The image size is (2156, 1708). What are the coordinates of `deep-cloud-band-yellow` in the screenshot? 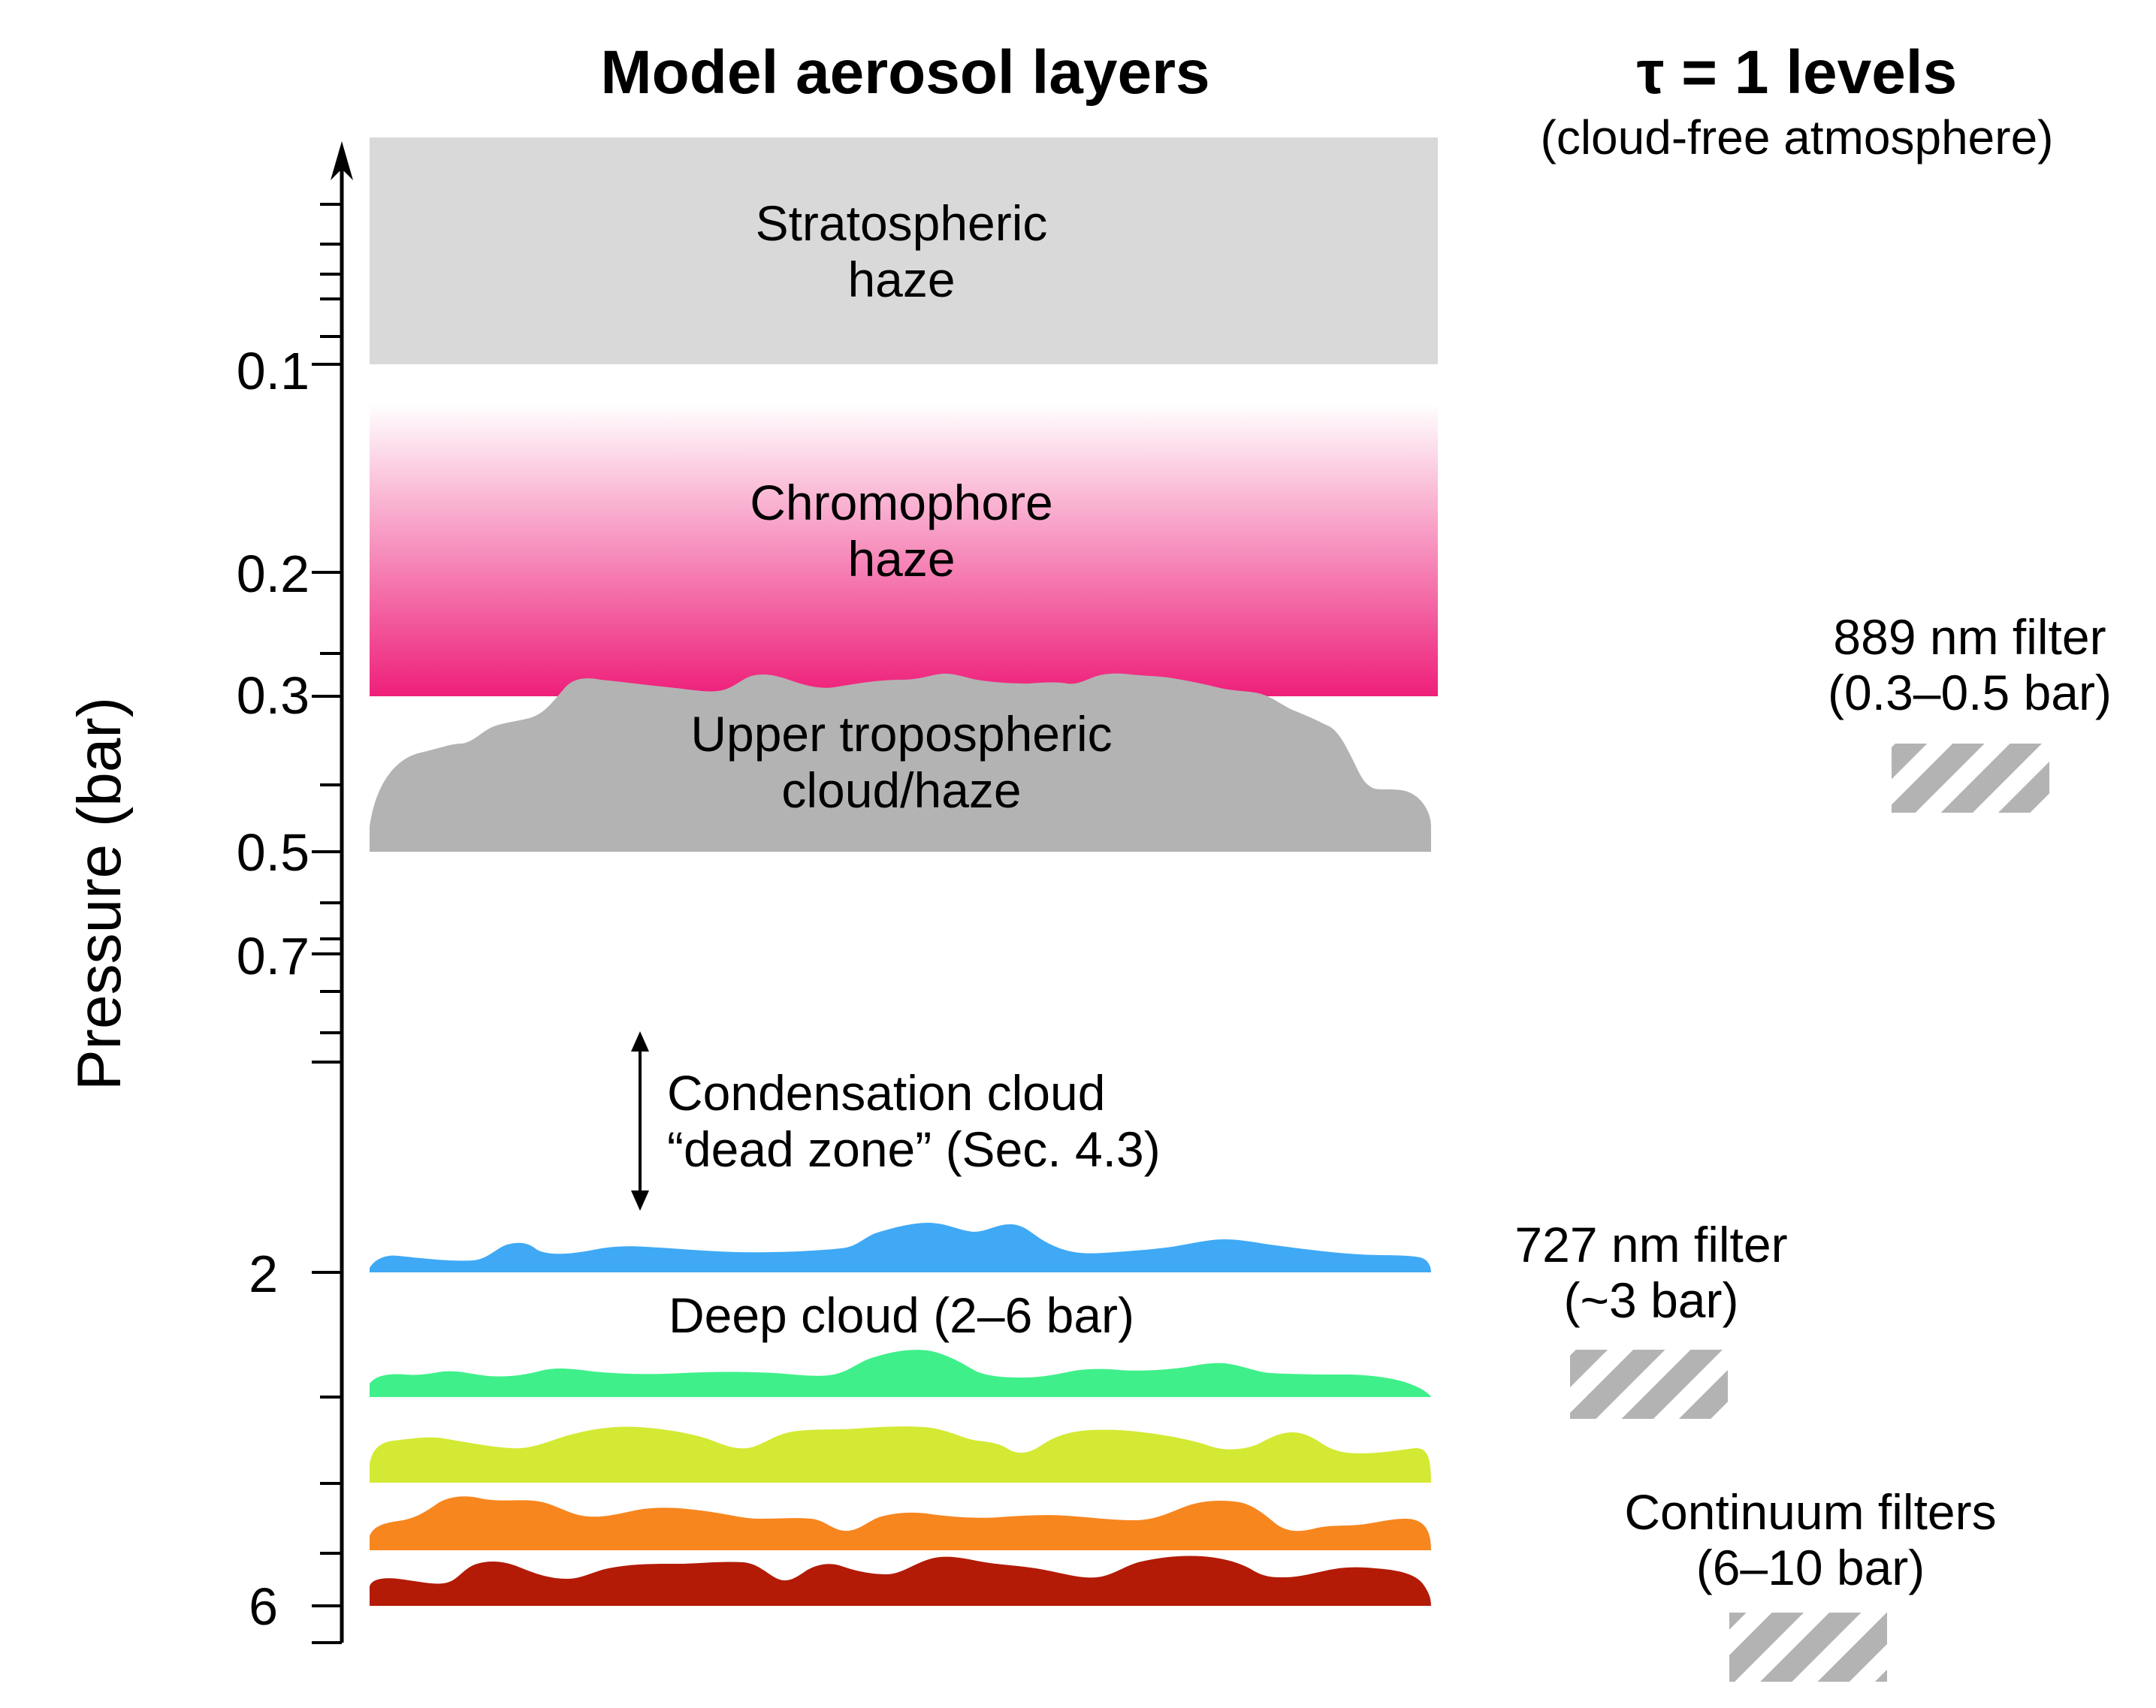 It's located at (900, 1454).